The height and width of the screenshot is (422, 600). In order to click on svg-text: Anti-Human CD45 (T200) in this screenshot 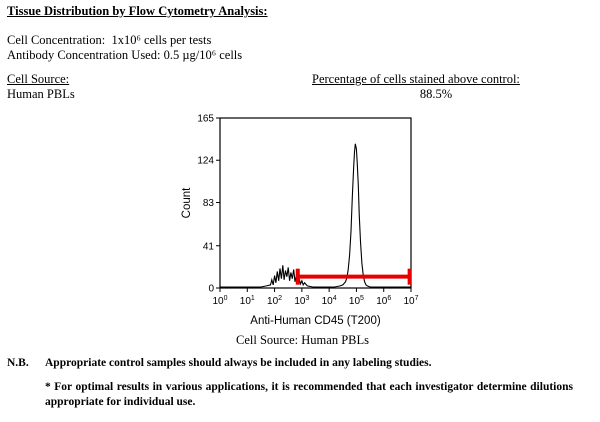, I will do `click(315, 321)`.